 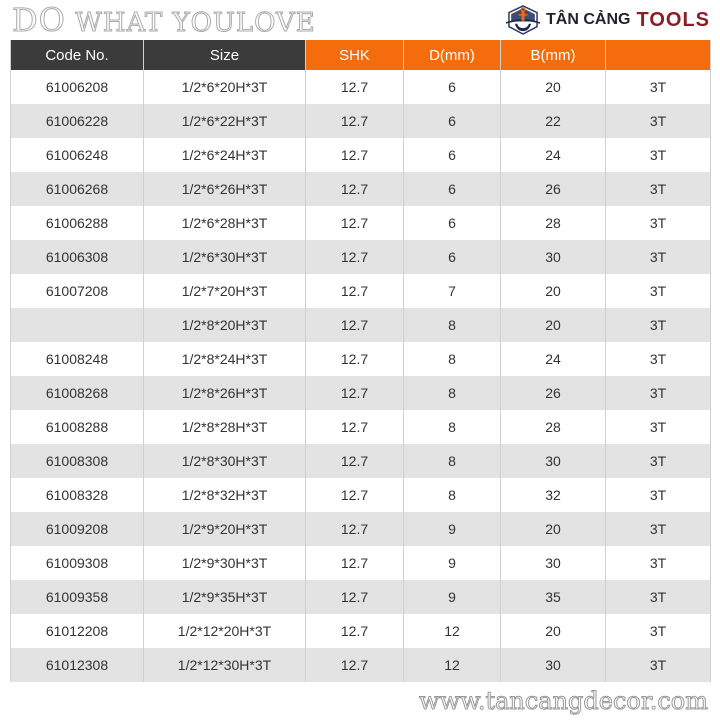 What do you see at coordinates (77, 325) in the screenshot?
I see `table-cell` at bounding box center [77, 325].